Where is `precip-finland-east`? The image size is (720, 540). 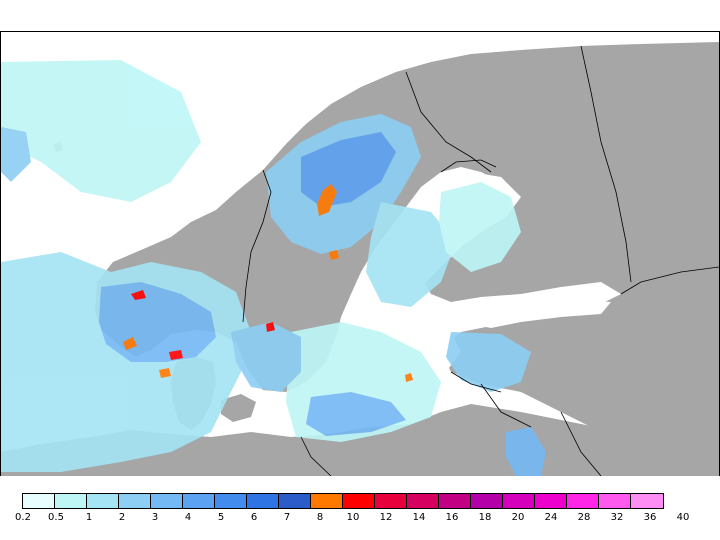
precip-finland-east is located at coordinates (480, 227).